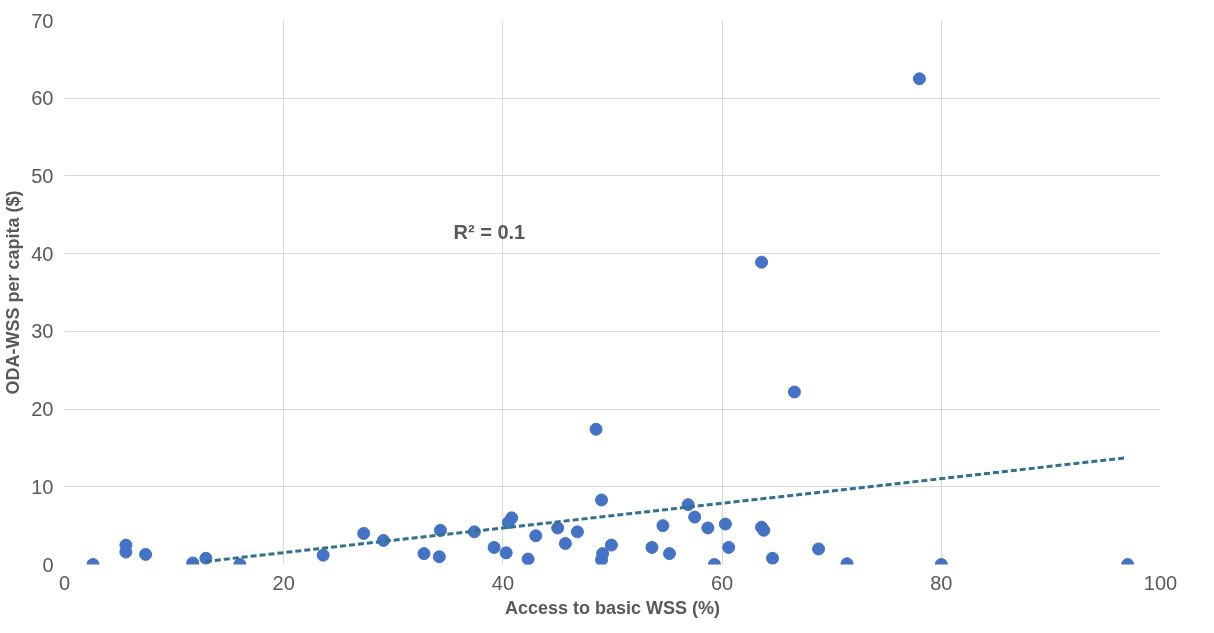 This screenshot has height=633, width=1214. Describe the element at coordinates (1160, 582) in the screenshot. I see `x-tick-label: 100` at that location.